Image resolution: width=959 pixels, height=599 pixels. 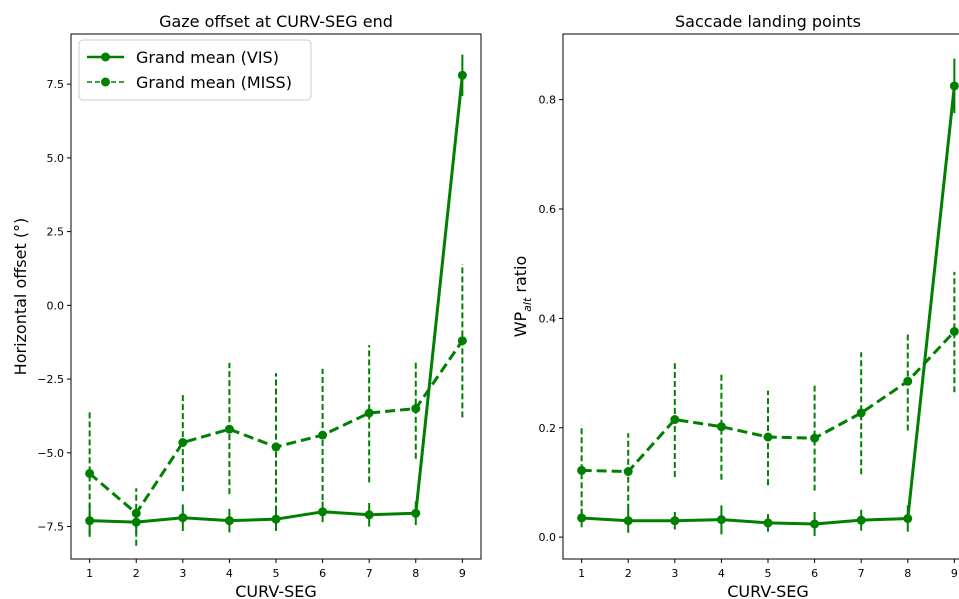 What do you see at coordinates (548, 428) in the screenshot?
I see `y-tick-label: 0.2` at bounding box center [548, 428].